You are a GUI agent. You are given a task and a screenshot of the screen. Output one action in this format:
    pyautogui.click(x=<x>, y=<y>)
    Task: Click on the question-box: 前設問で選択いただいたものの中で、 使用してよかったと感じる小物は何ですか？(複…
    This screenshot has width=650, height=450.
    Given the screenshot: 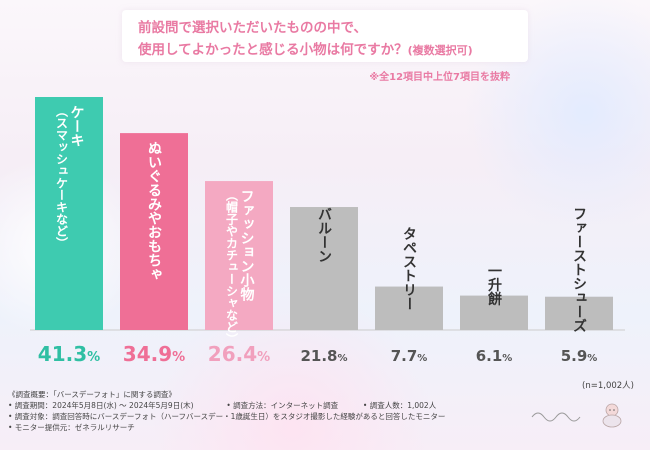 What is the action you would take?
    pyautogui.click(x=325, y=36)
    